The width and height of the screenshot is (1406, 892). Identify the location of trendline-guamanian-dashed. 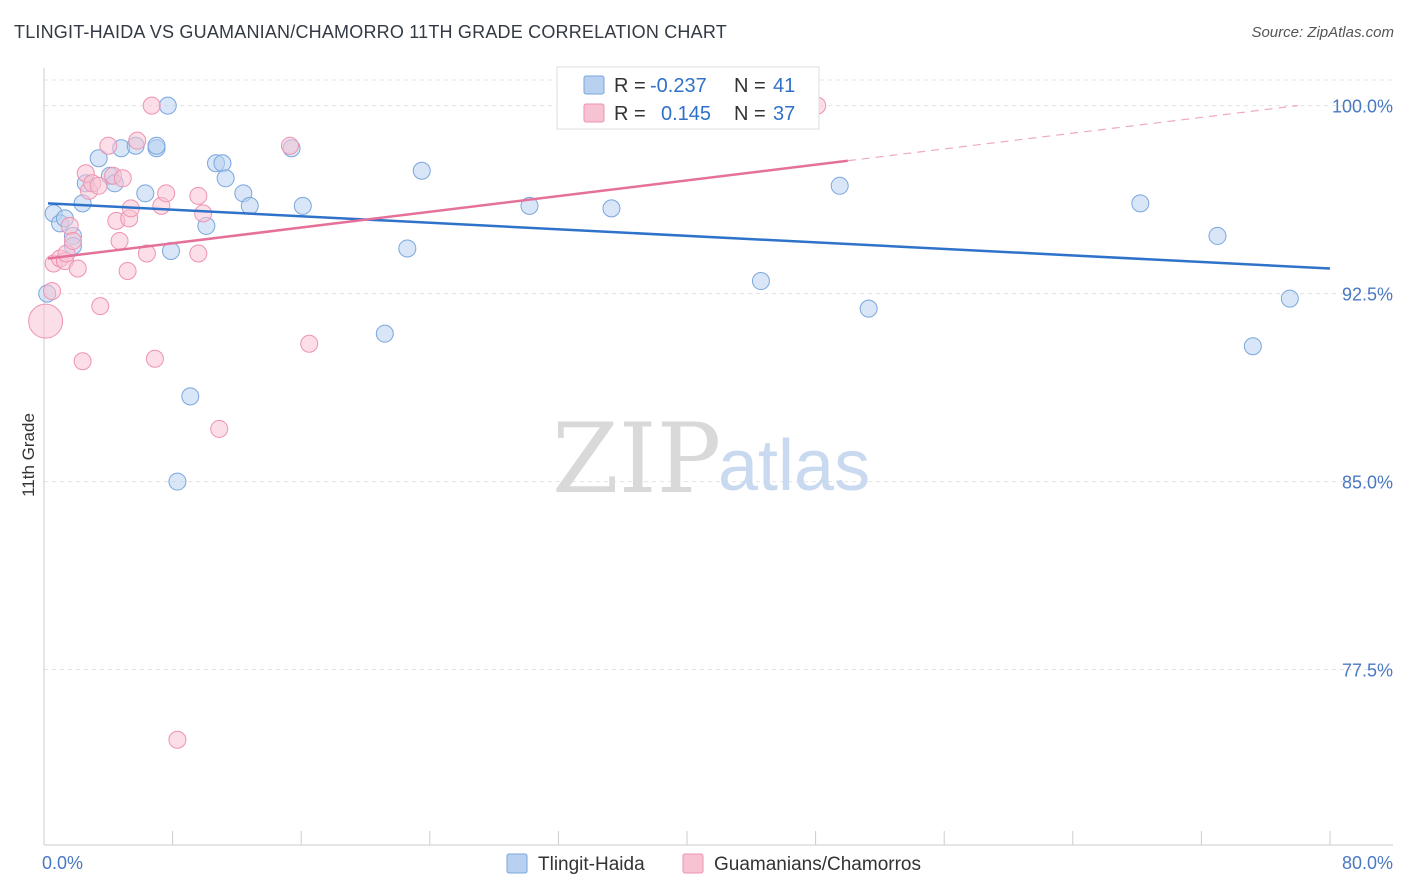
(1072, 133).